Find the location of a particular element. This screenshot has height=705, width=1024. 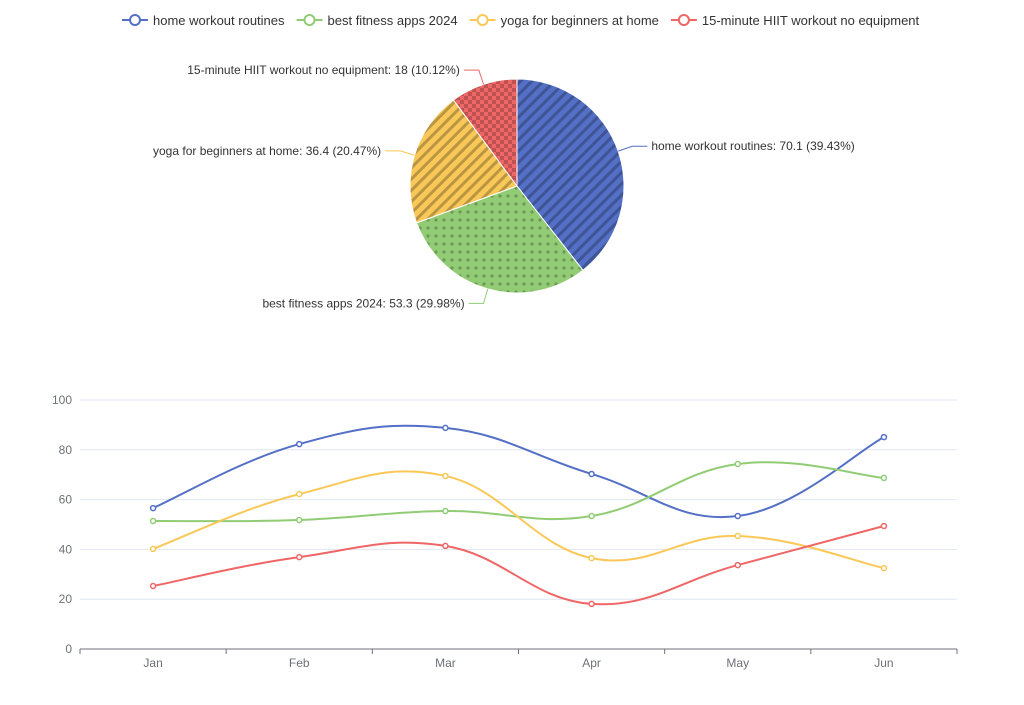

x-tick-label: May is located at coordinates (737, 663).